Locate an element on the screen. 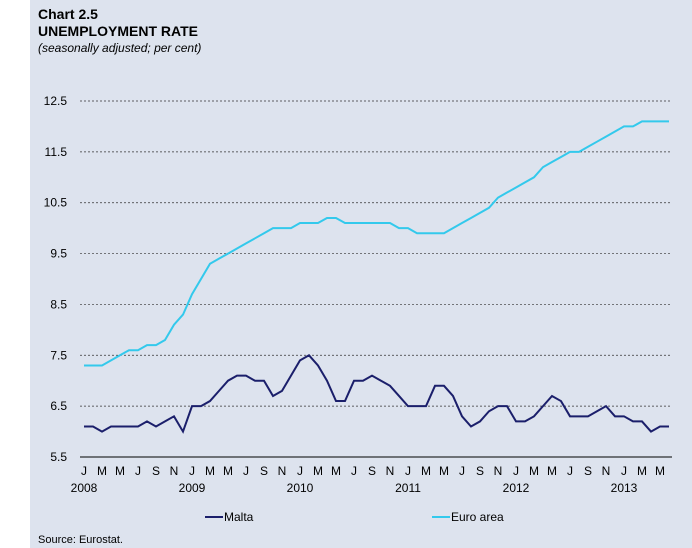 This screenshot has height=548, width=692. source: Source: Eurostat. is located at coordinates (80, 540).